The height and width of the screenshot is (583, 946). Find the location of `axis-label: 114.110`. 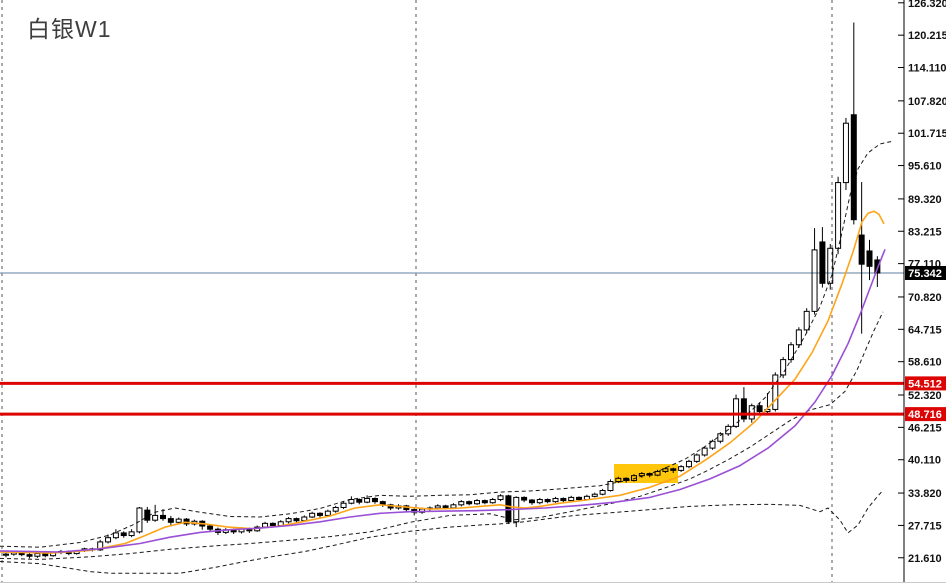

axis-label: 114.110 is located at coordinates (927, 69).